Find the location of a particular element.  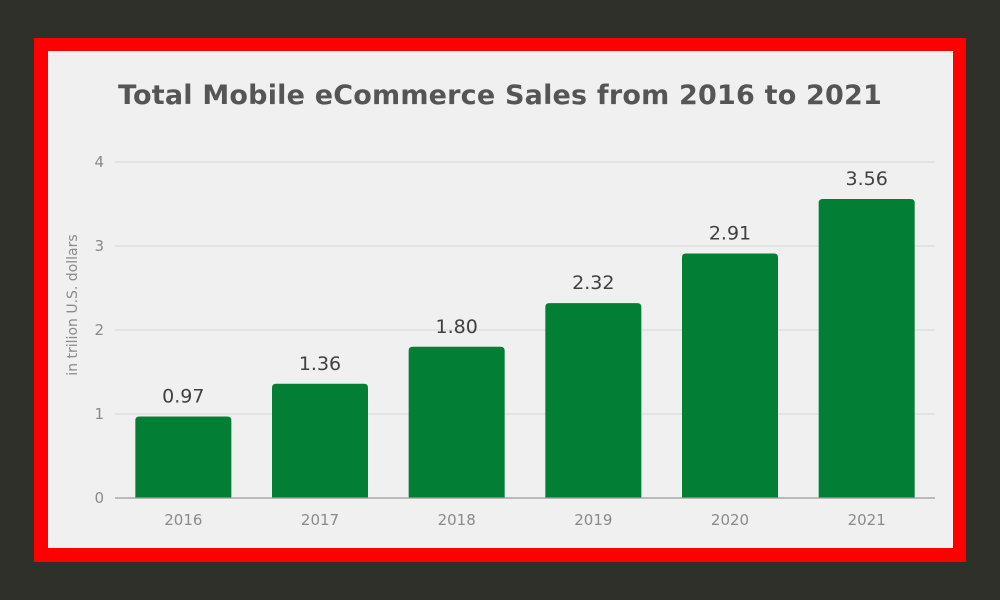

bar-2018 is located at coordinates (456, 422).